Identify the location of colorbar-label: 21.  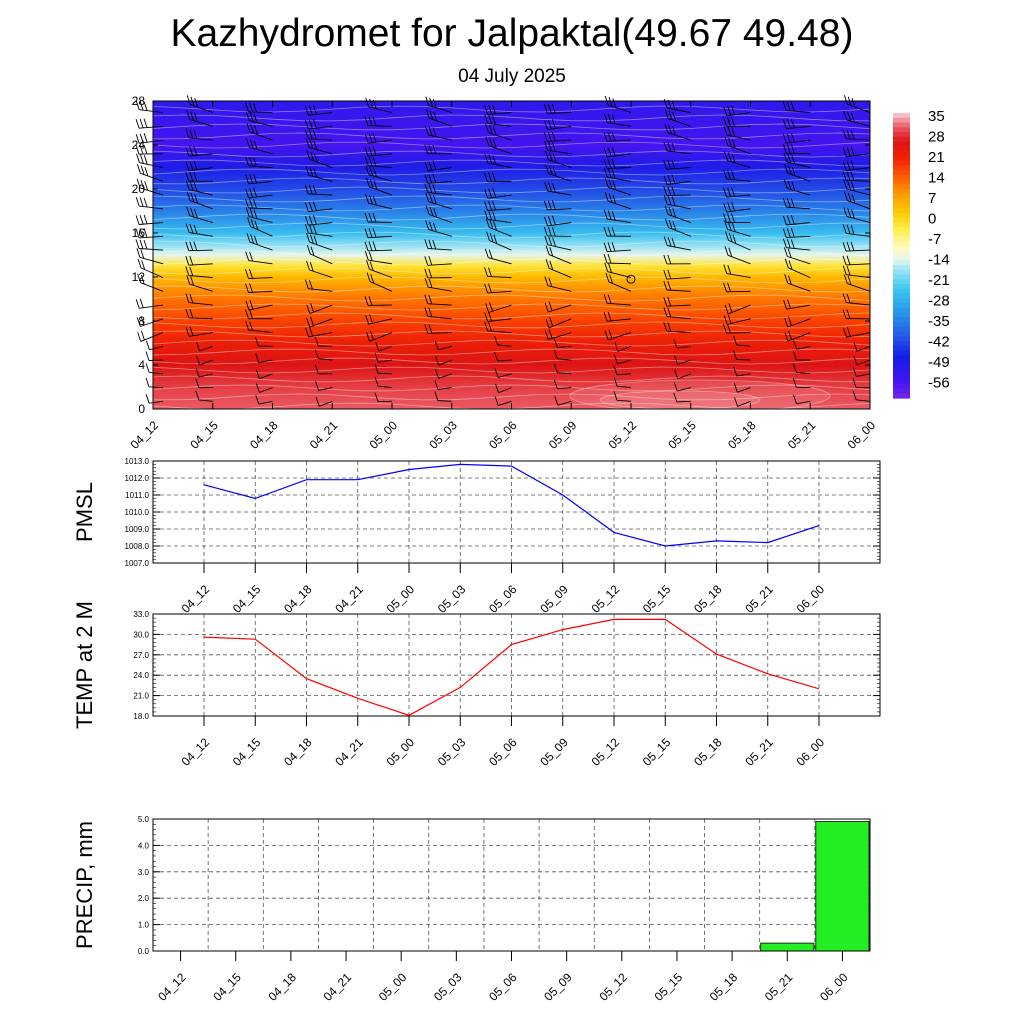
(936, 157).